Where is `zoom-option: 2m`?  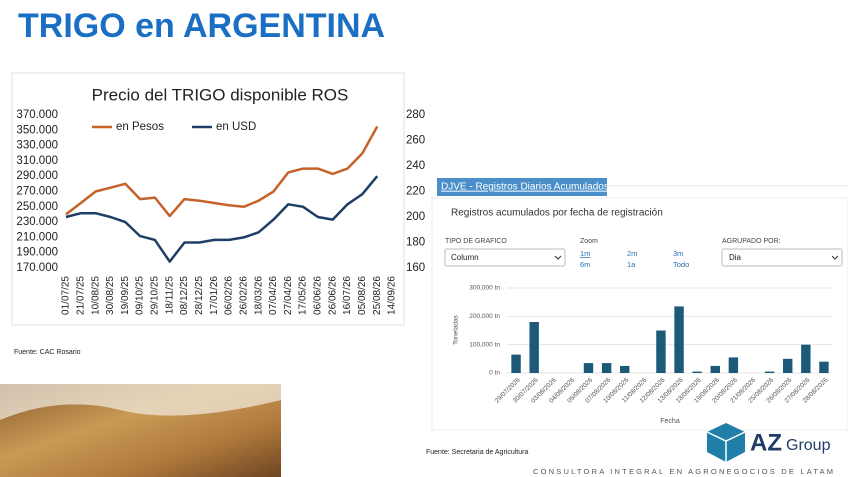 zoom-option: 2m is located at coordinates (632, 253).